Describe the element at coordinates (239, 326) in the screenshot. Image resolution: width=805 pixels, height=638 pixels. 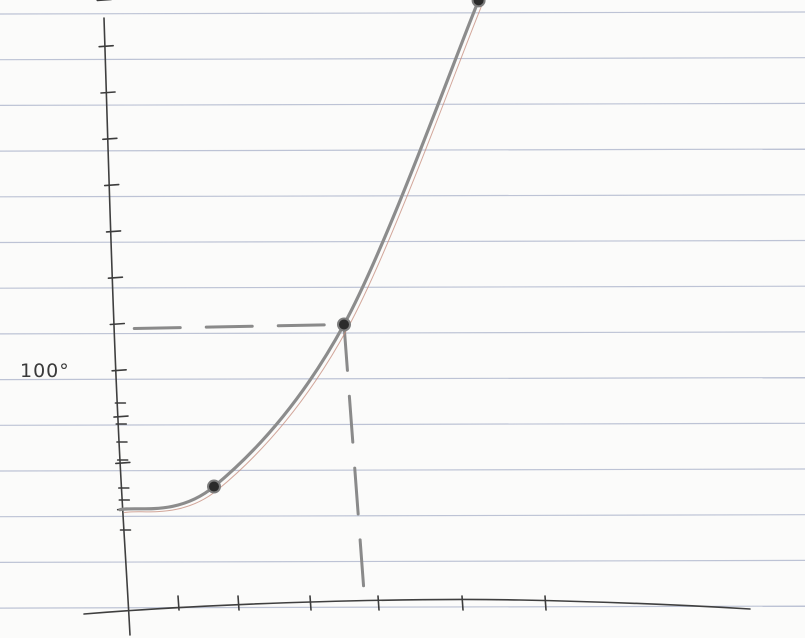
I see `horizontal-guide-line` at that location.